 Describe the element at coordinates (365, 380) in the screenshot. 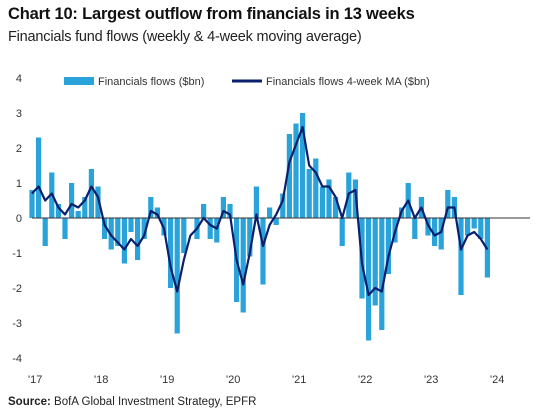

I see `x-tick-label: '22` at that location.